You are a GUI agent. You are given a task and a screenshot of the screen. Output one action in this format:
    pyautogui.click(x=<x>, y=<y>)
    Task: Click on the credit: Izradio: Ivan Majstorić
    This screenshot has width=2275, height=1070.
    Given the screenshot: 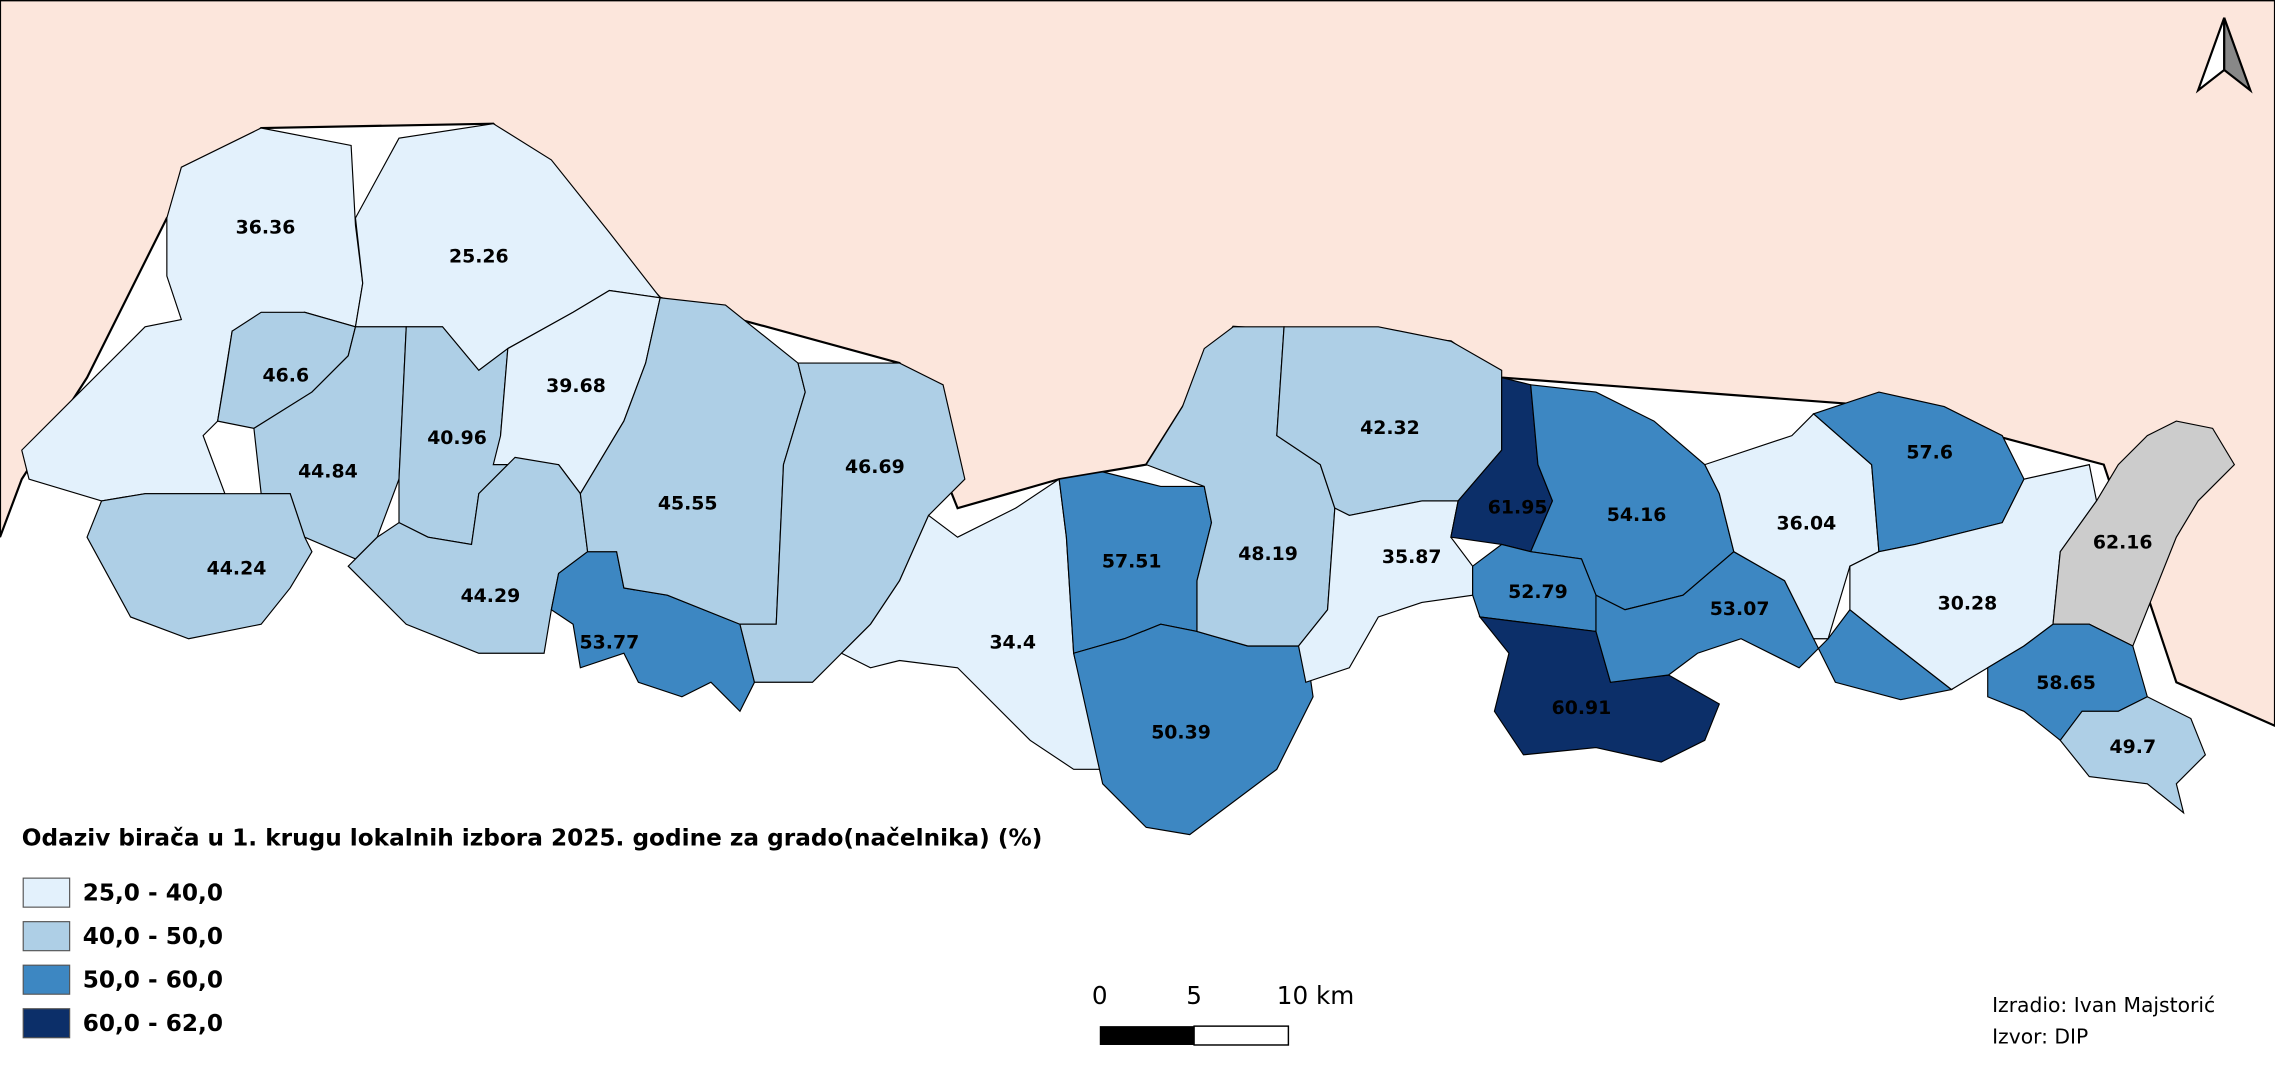 What is the action you would take?
    pyautogui.click(x=2103, y=1005)
    